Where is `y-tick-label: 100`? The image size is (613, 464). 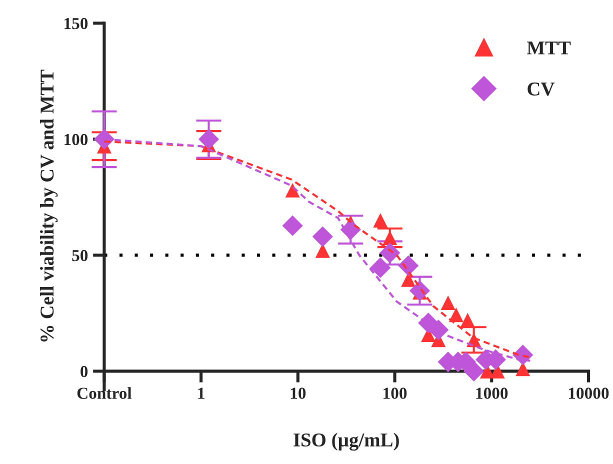
y-tick-label: 100 is located at coordinates (76, 140).